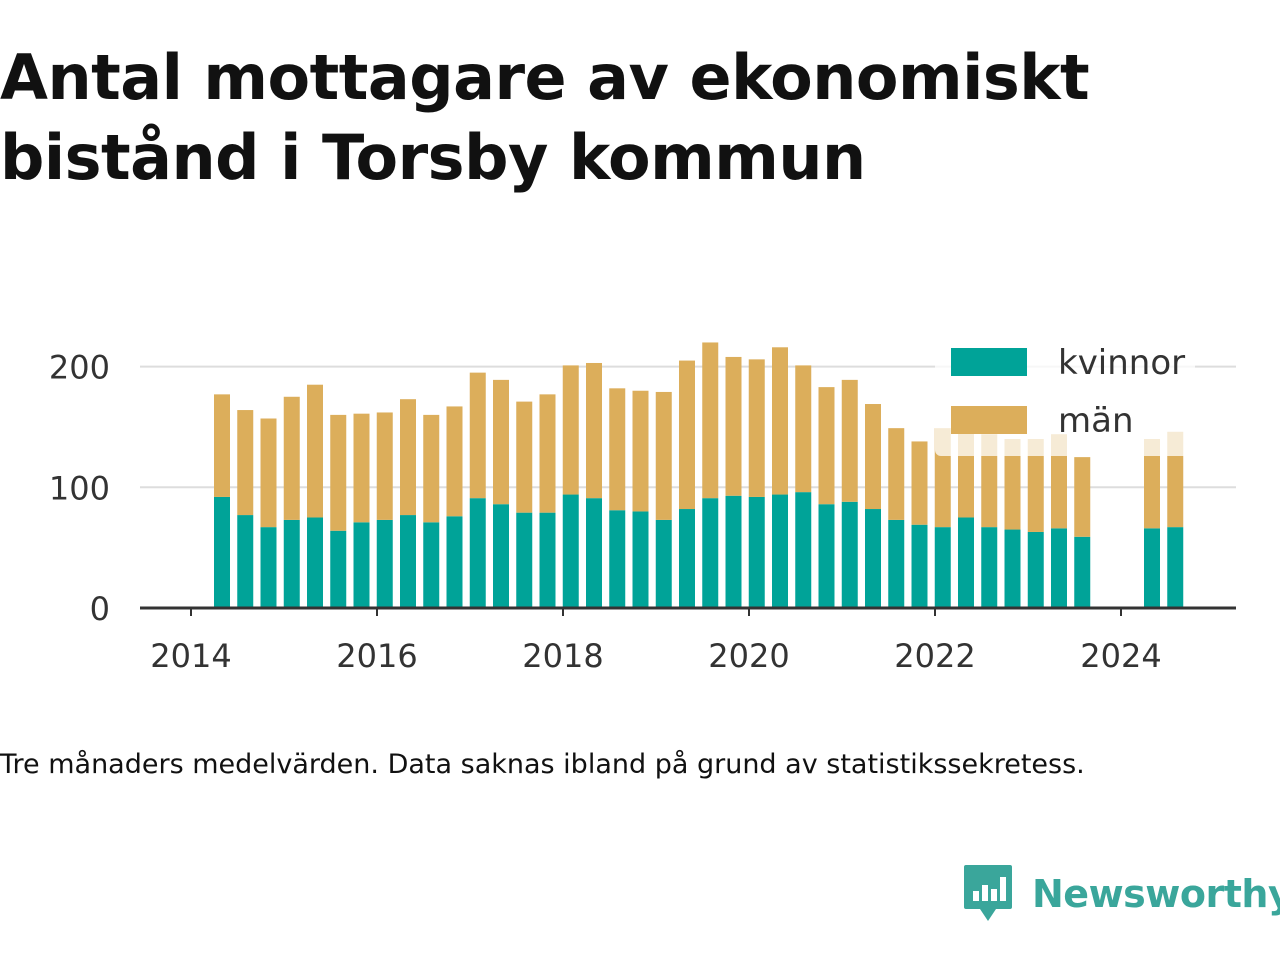 This screenshot has width=1280, height=960. Describe the element at coordinates (989, 420) in the screenshot. I see `legend-swatch-man` at that location.